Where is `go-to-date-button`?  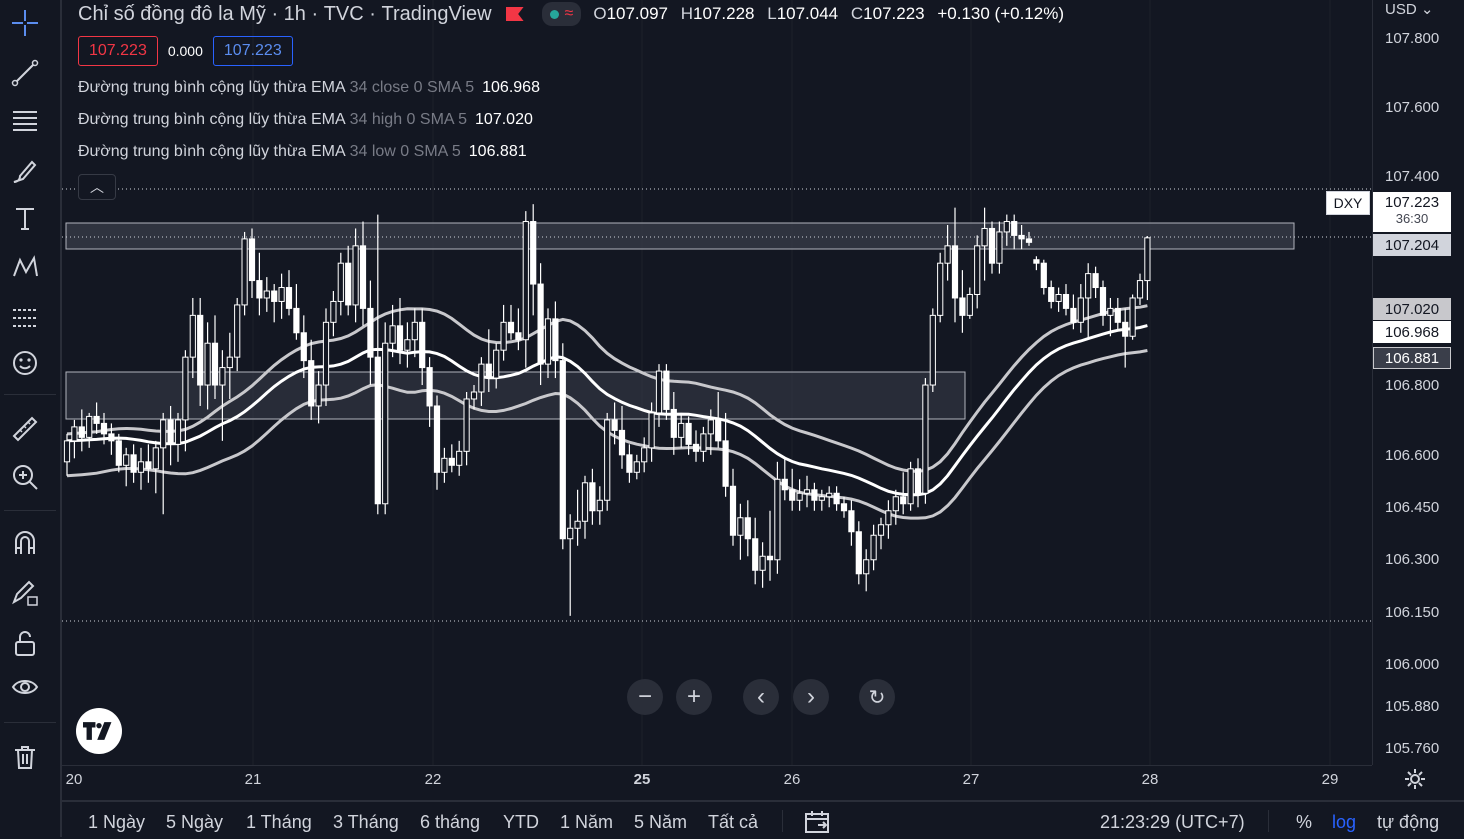
go-to-date-button is located at coordinates (817, 822).